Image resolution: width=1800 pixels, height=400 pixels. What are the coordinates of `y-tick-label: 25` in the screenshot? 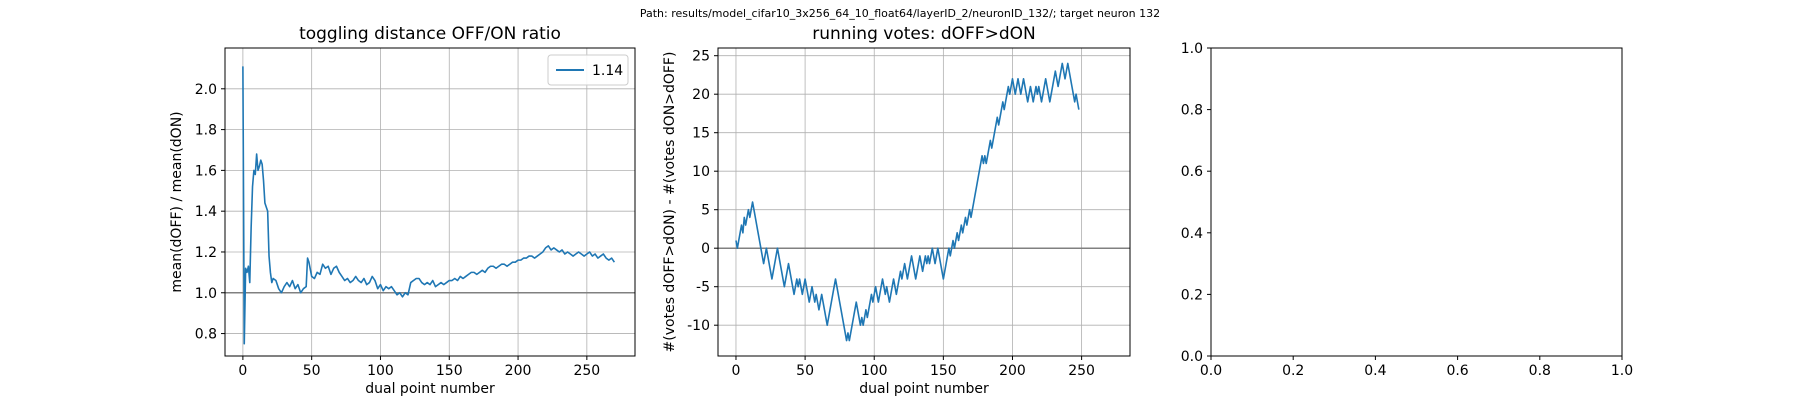 It's located at (701, 57).